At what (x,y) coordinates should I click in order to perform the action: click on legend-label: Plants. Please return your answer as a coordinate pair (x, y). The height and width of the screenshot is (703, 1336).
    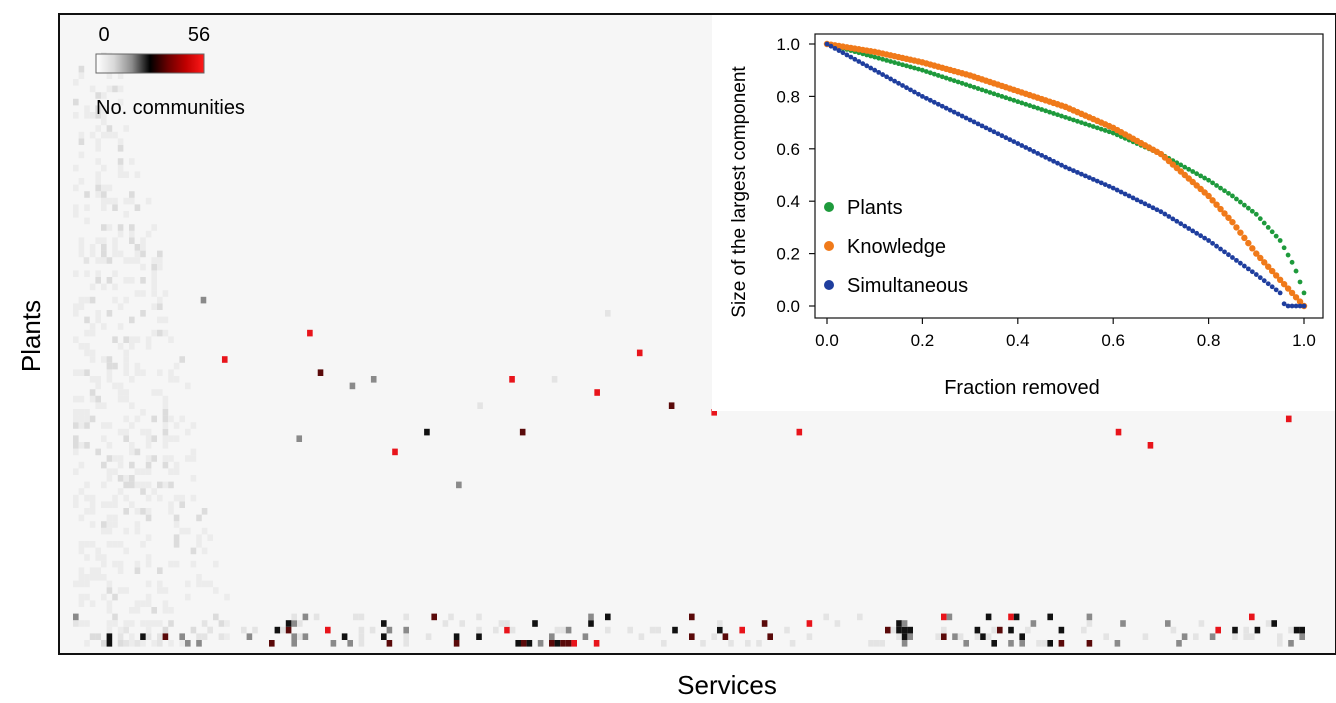
    Looking at the image, I should click on (875, 208).